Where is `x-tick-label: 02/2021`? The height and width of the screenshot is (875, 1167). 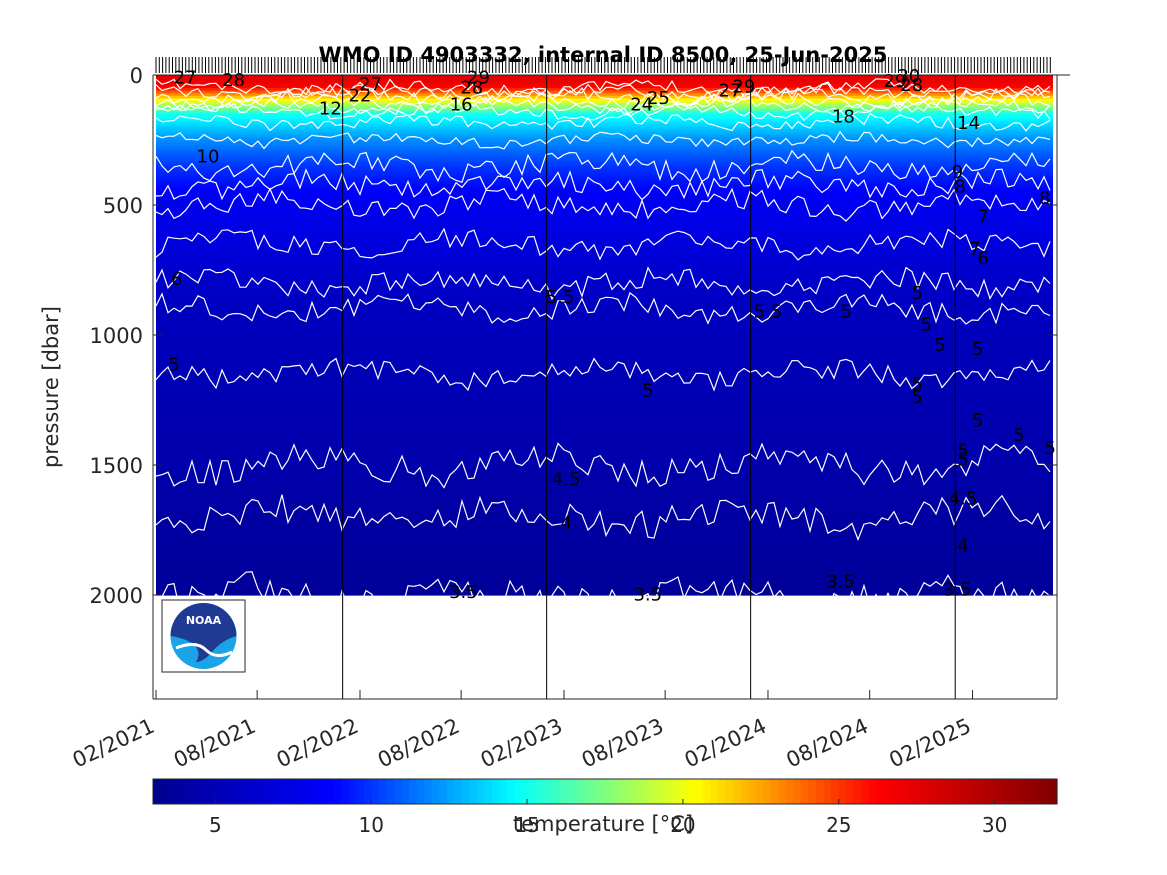 x-tick-label: 02/2021 is located at coordinates (113, 743).